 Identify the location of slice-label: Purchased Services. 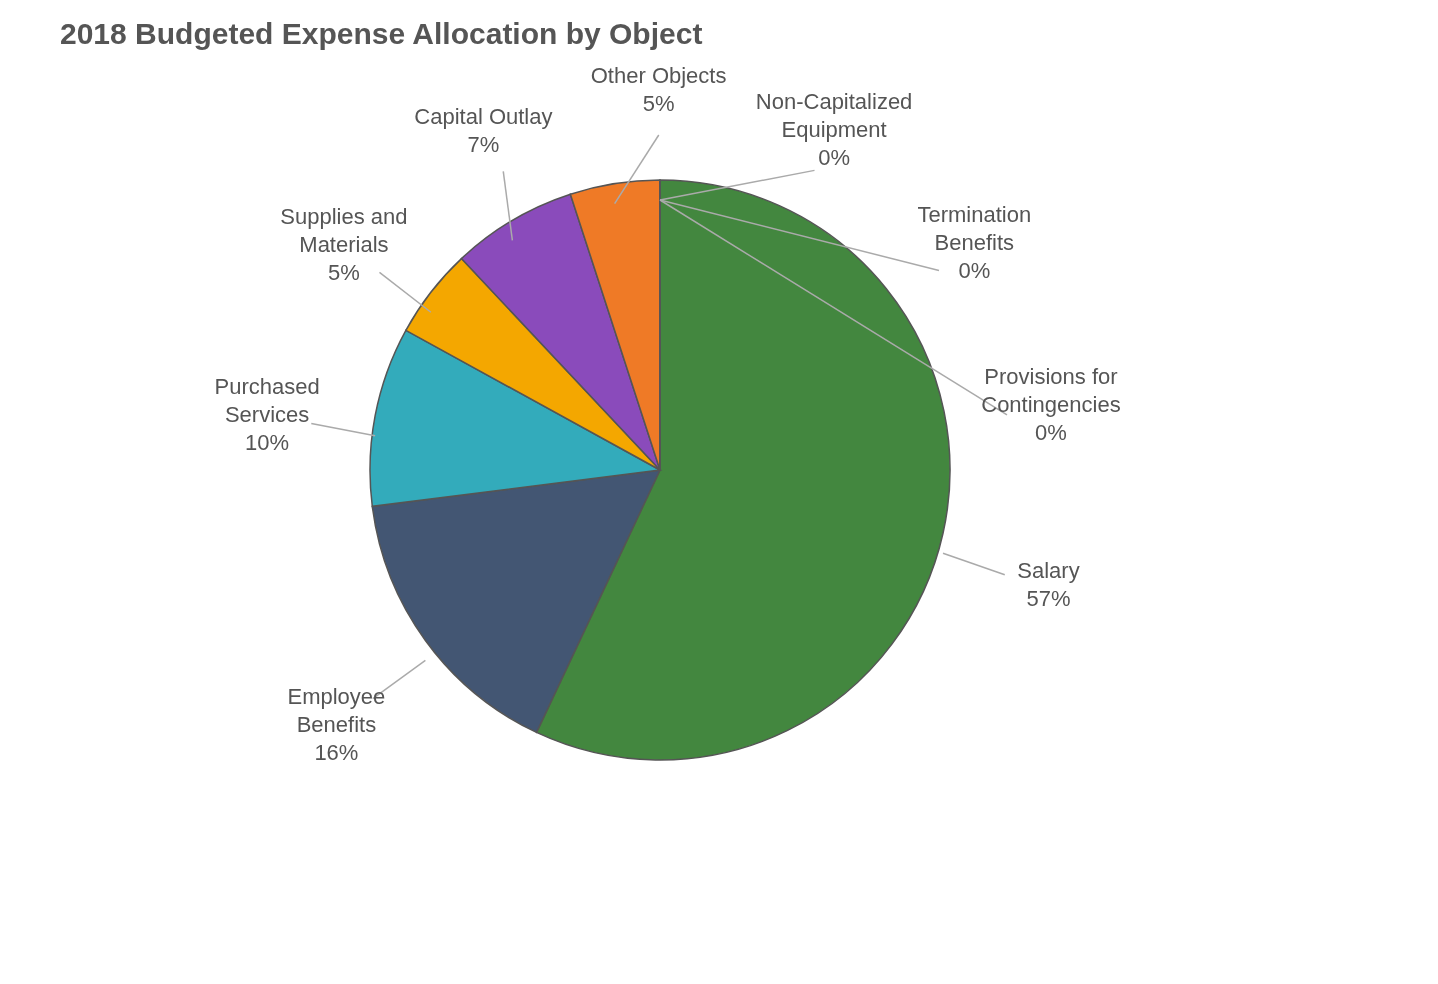
(267, 401).